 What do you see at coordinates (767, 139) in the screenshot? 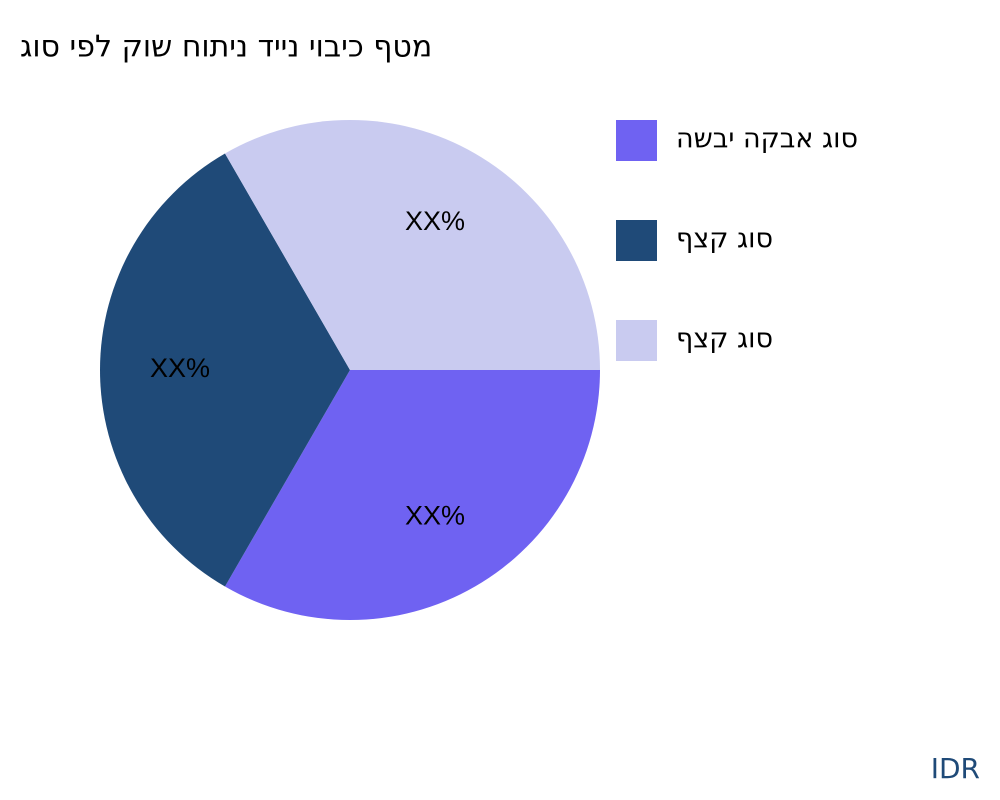
I see `legend-label: השבי הקבא גוס` at bounding box center [767, 139].